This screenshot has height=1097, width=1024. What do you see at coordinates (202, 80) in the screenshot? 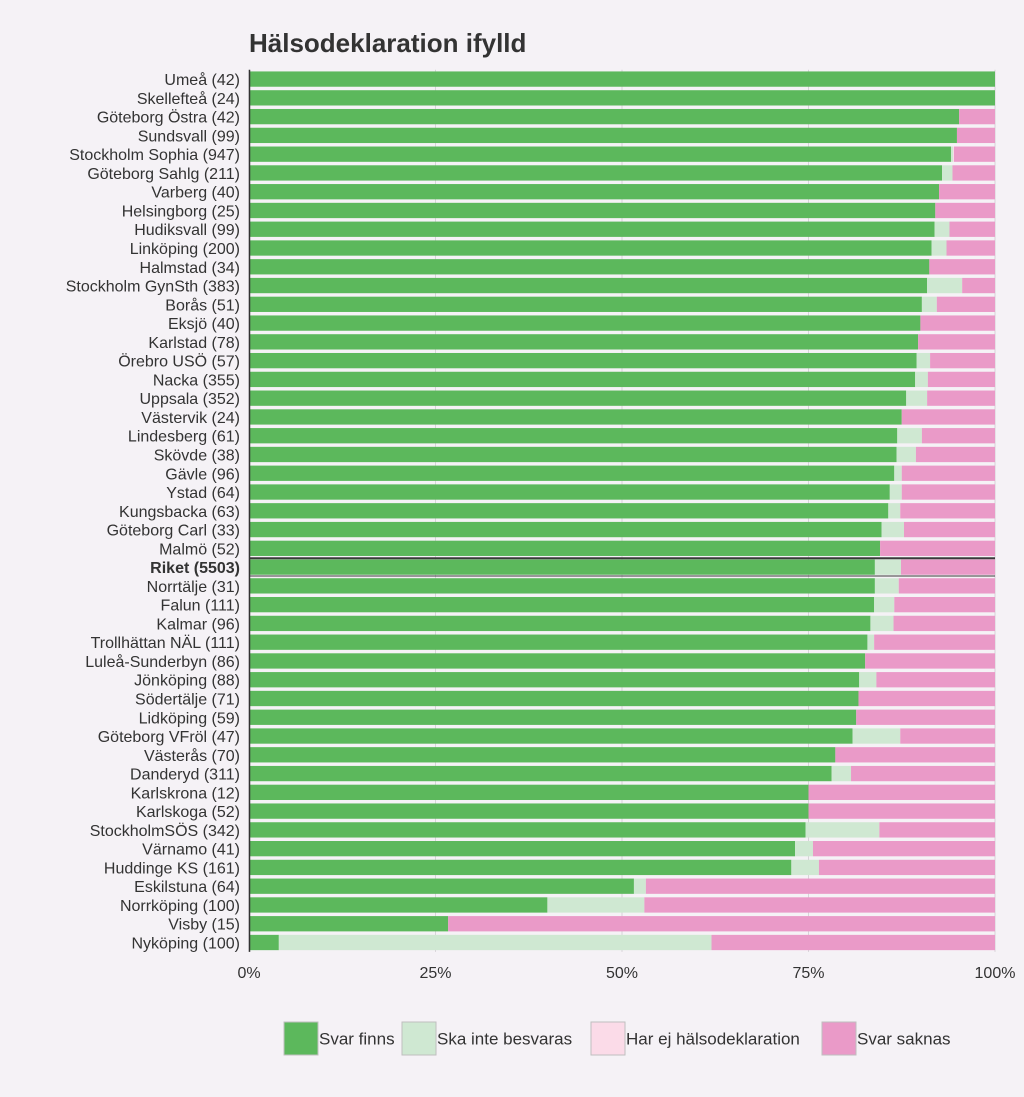
I see `category-label: Umeå (42)` at bounding box center [202, 80].